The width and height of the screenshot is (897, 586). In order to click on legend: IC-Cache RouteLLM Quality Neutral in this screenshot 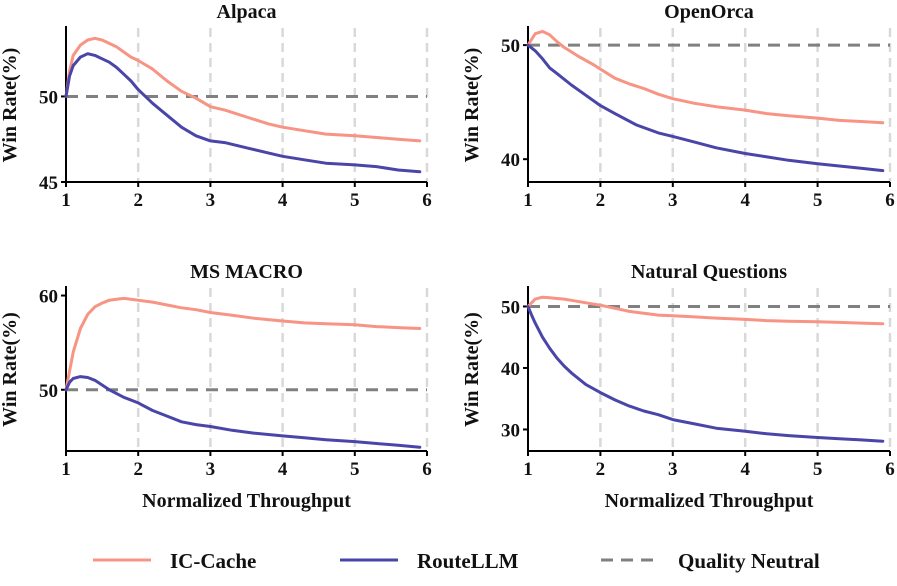, I will do `click(456, 561)`.